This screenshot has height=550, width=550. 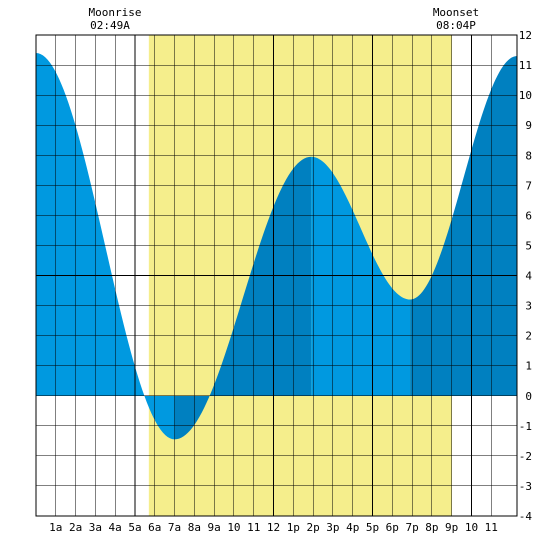 I want to click on y-tick-label: 5, so click(x=528, y=245).